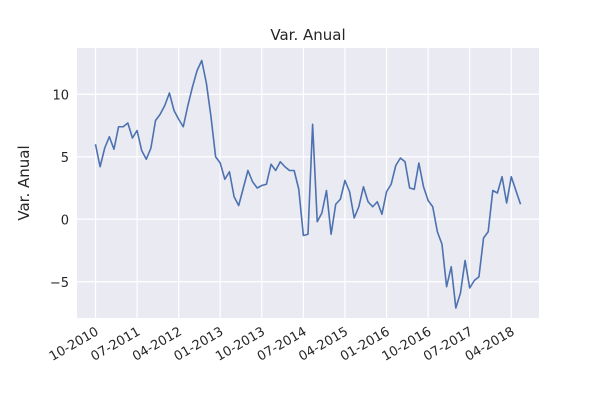 Image resolution: width=600 pixels, height=404 pixels. Describe the element at coordinates (60, 95) in the screenshot. I see `y-tick-label: 10` at that location.